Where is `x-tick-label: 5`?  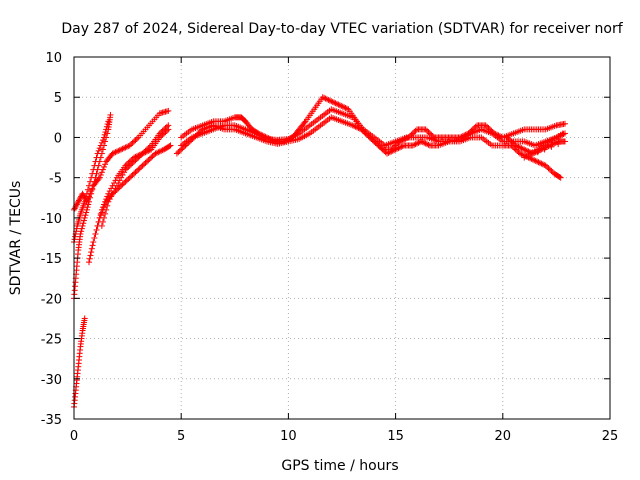 x-tick-label: 5 is located at coordinates (181, 436).